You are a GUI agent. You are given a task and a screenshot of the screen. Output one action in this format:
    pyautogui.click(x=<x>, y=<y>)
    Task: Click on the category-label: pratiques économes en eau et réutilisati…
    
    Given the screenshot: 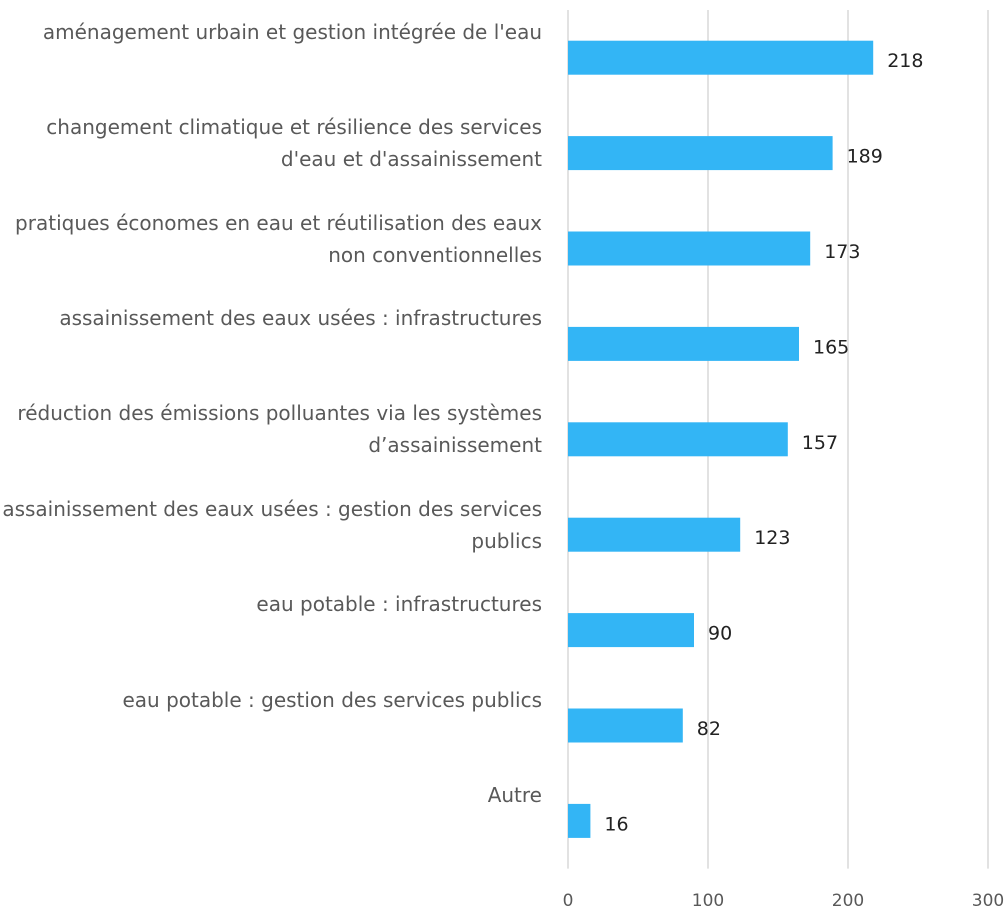 What is the action you would take?
    pyautogui.click(x=278, y=238)
    